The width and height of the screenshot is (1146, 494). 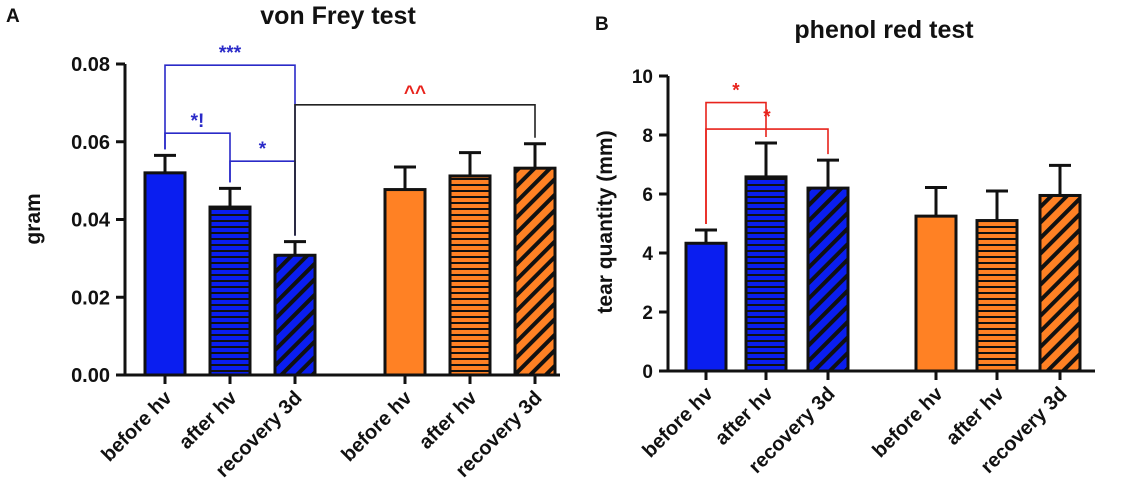 I want to click on significance-a: *** *! * ^^, so click(x=350, y=139).